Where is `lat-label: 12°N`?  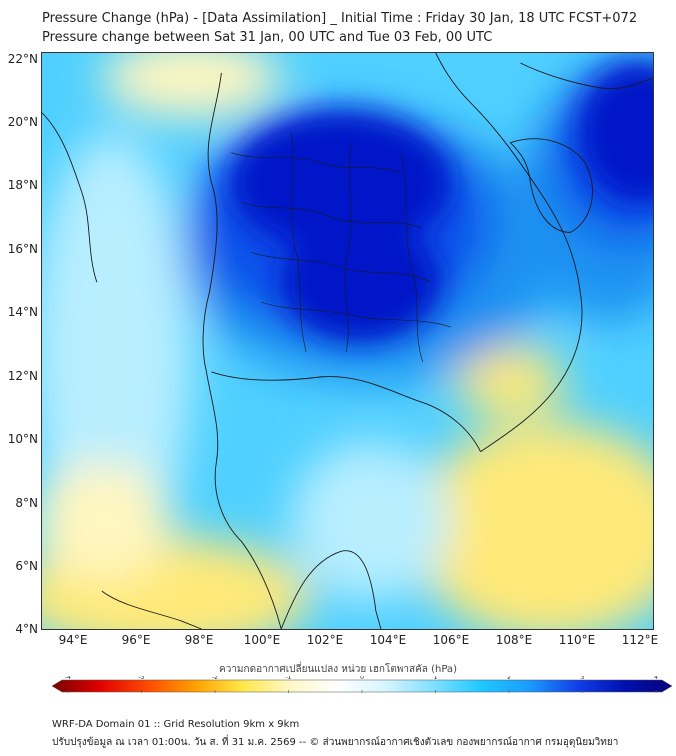
lat-label: 12°N is located at coordinates (22, 376).